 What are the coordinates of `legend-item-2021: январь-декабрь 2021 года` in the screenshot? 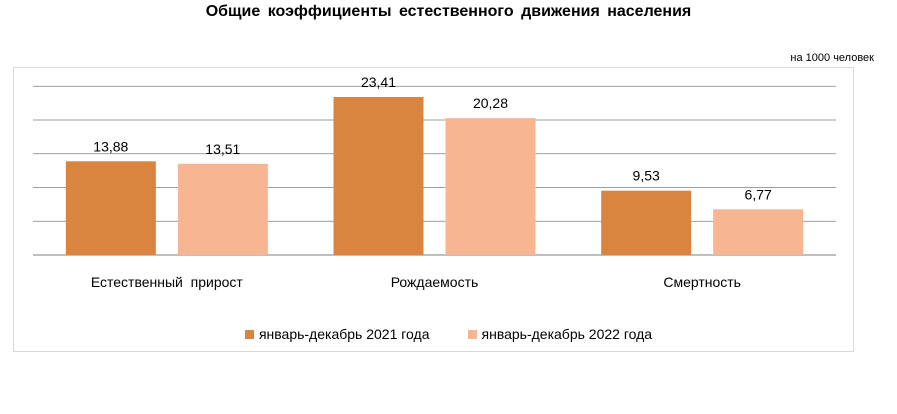 It's located at (337, 334).